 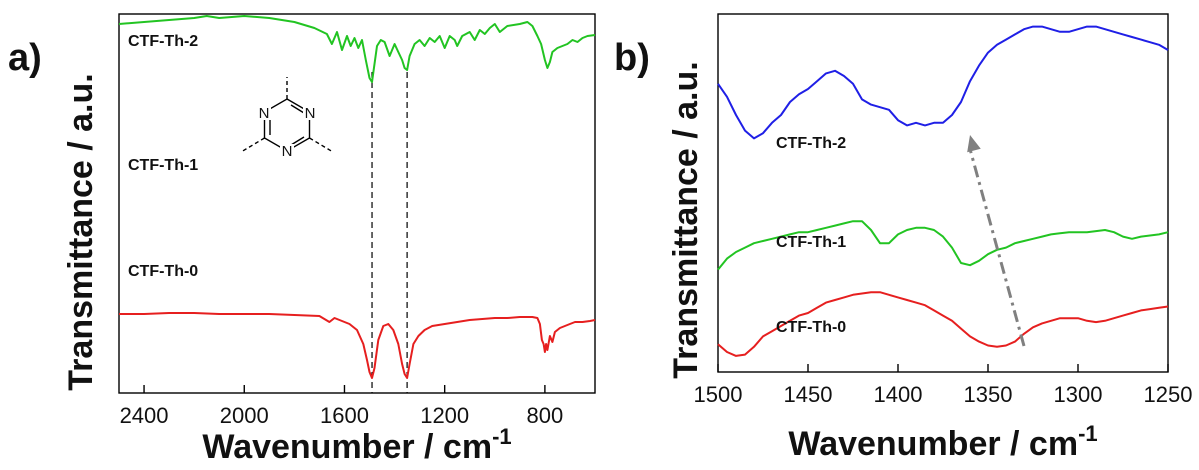 What do you see at coordinates (943, 385) in the screenshot?
I see `panel-b-xticks: 1500 1450 1400 1350 1300 1250` at bounding box center [943, 385].